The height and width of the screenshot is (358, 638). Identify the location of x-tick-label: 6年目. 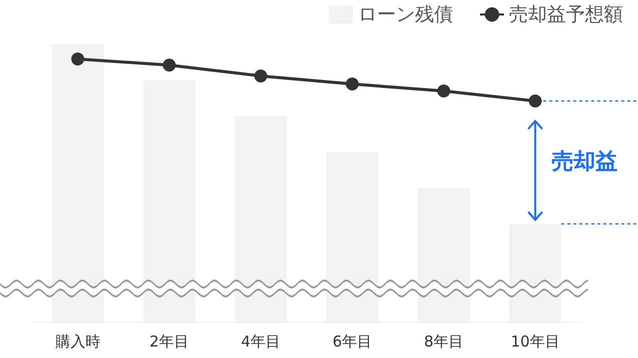
(352, 341).